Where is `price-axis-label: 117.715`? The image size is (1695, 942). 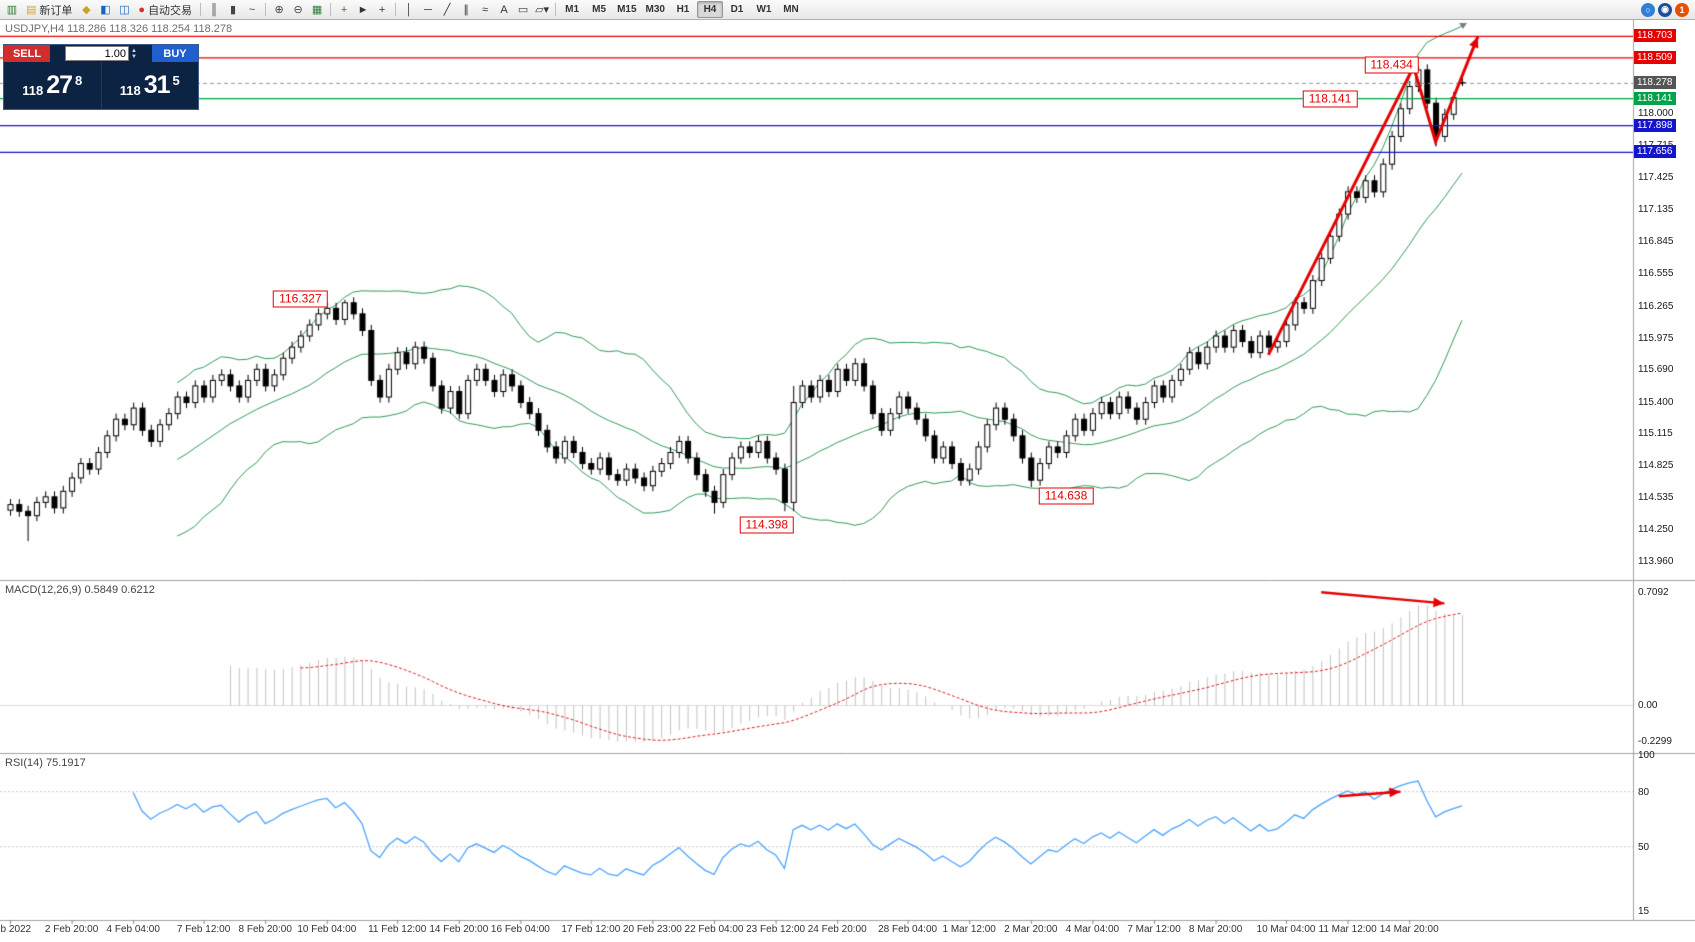 price-axis-label: 117.715 is located at coordinates (1655, 145).